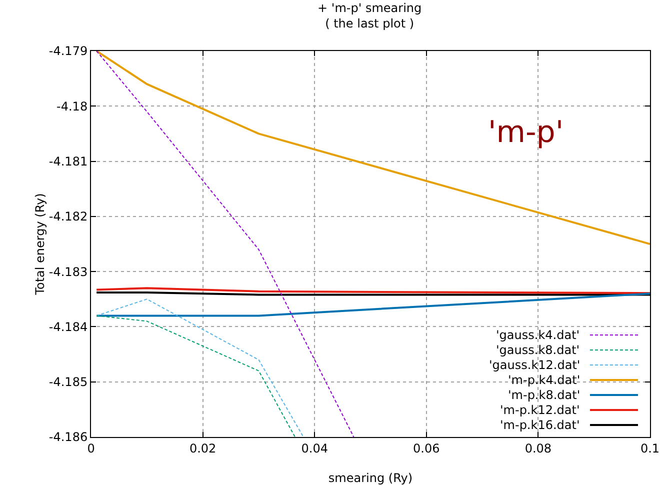 The height and width of the screenshot is (485, 660). What do you see at coordinates (538, 448) in the screenshot?
I see `x-tick-label: 0.08` at bounding box center [538, 448].